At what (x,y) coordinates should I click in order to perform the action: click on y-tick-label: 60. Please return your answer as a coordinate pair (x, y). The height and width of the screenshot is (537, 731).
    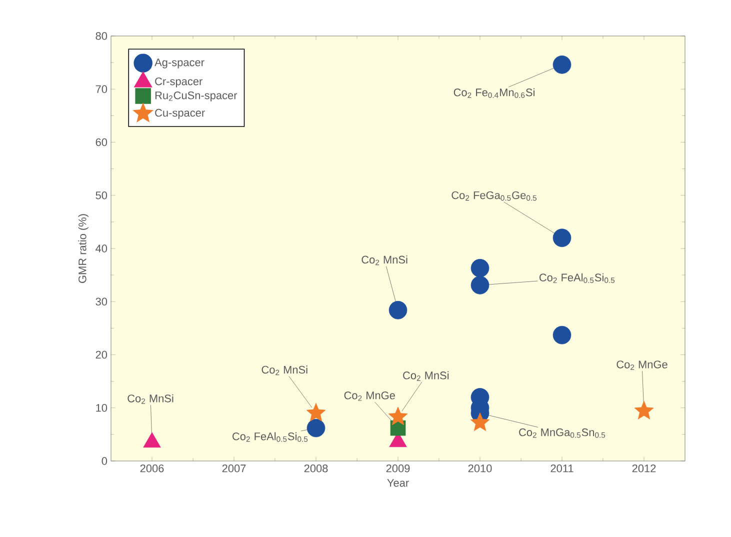
    Looking at the image, I should click on (102, 142).